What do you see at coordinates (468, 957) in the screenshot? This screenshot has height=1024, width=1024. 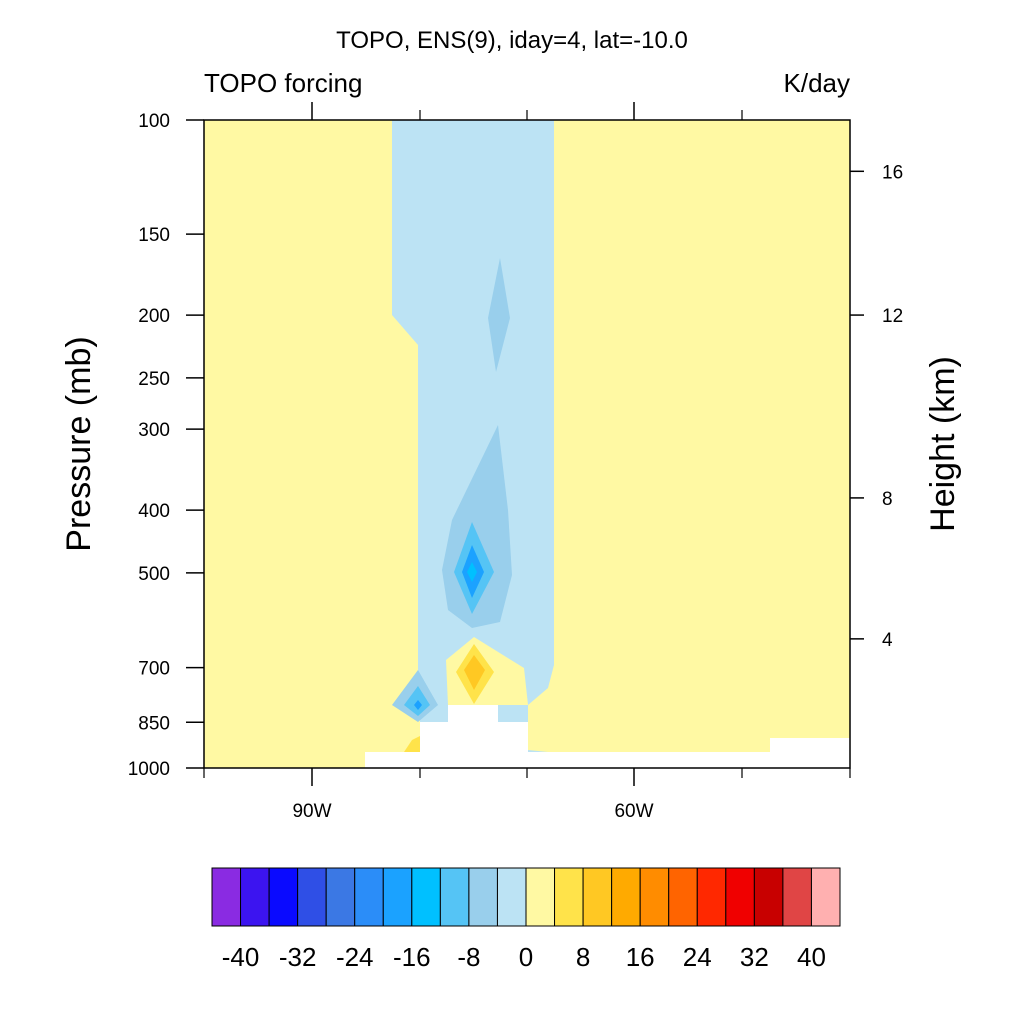 I see `colorbar-label: -8` at bounding box center [468, 957].